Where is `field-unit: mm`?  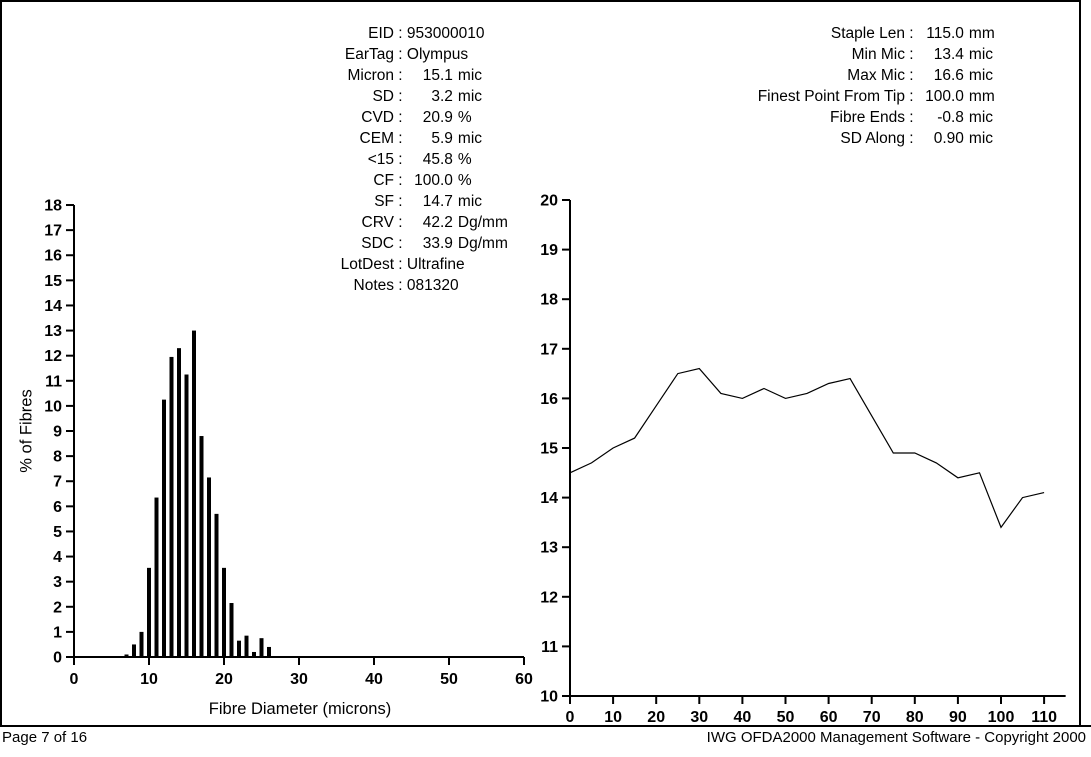 field-unit: mm is located at coordinates (981, 33).